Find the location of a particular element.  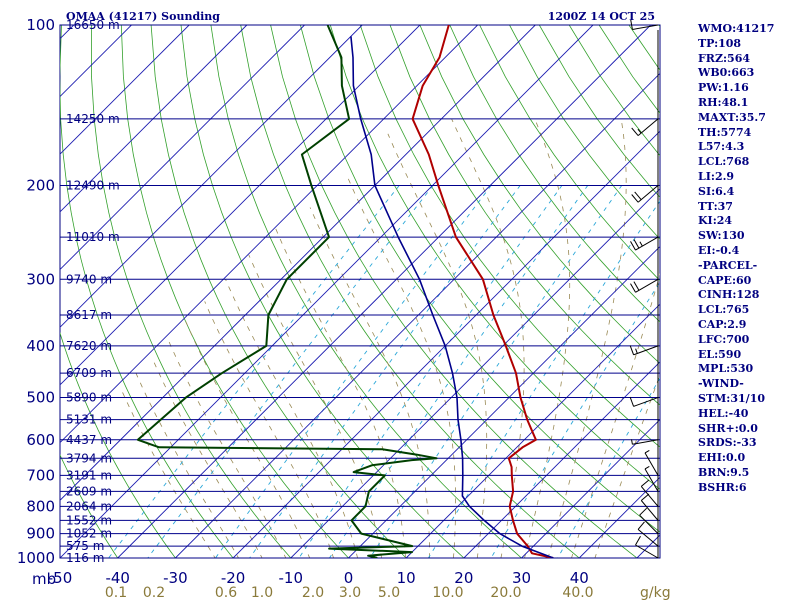

mixing-ratio-tick-label: 3.0 is located at coordinates (350, 592).